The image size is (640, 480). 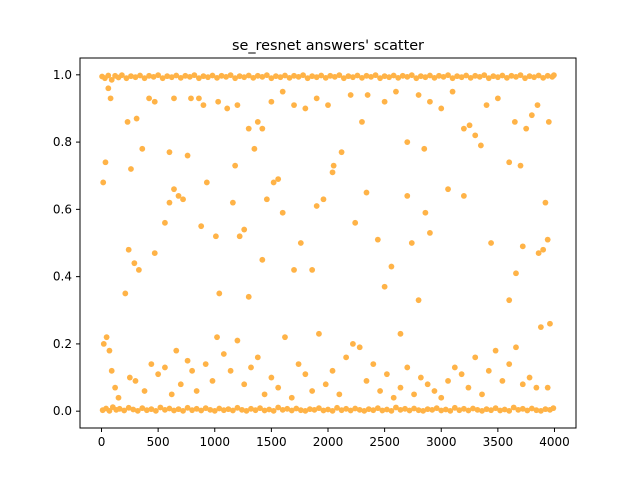 I want to click on x-tick-label: 4000, so click(x=554, y=442).